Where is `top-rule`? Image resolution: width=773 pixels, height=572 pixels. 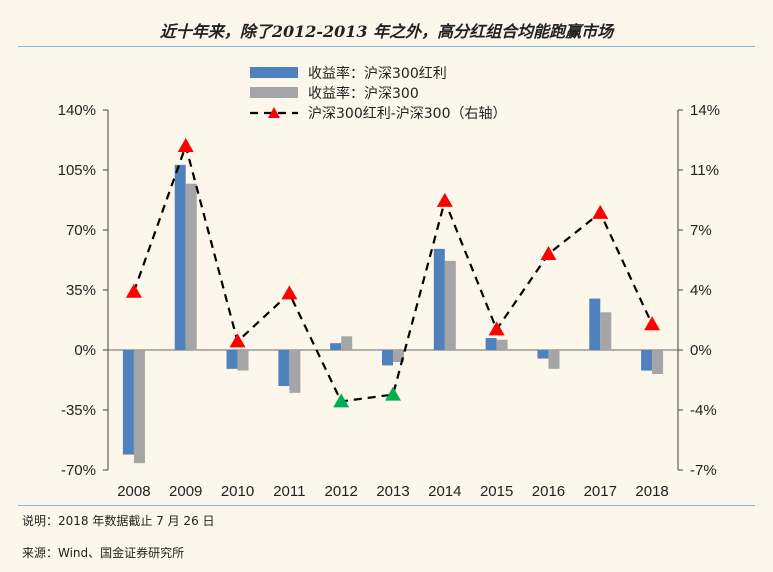
top-rule is located at coordinates (386, 46).